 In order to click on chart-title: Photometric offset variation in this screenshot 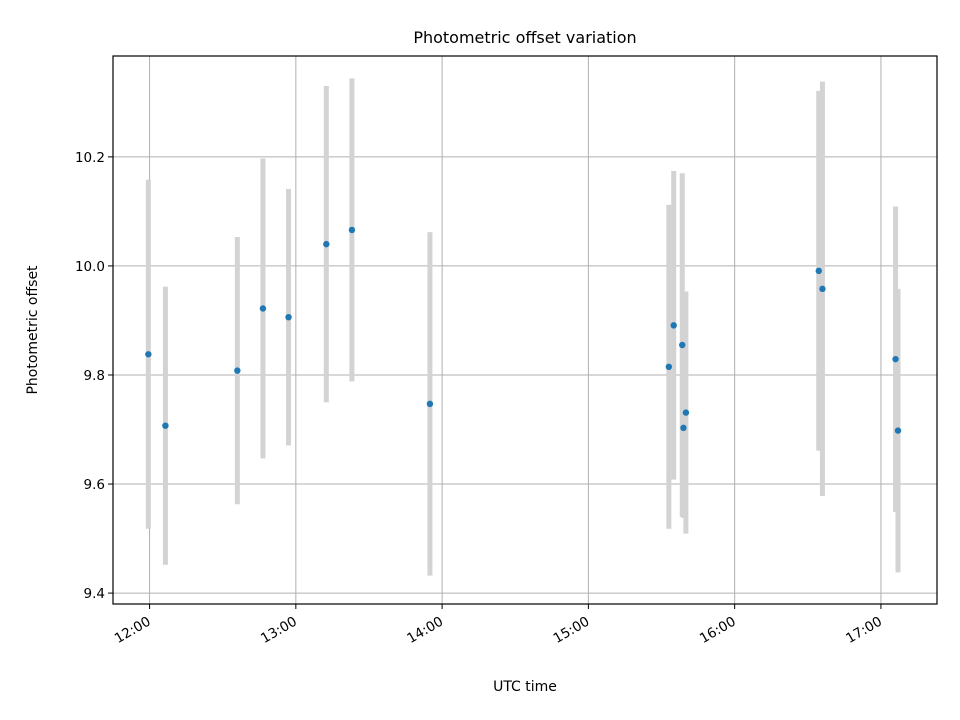, I will do `click(524, 37)`.